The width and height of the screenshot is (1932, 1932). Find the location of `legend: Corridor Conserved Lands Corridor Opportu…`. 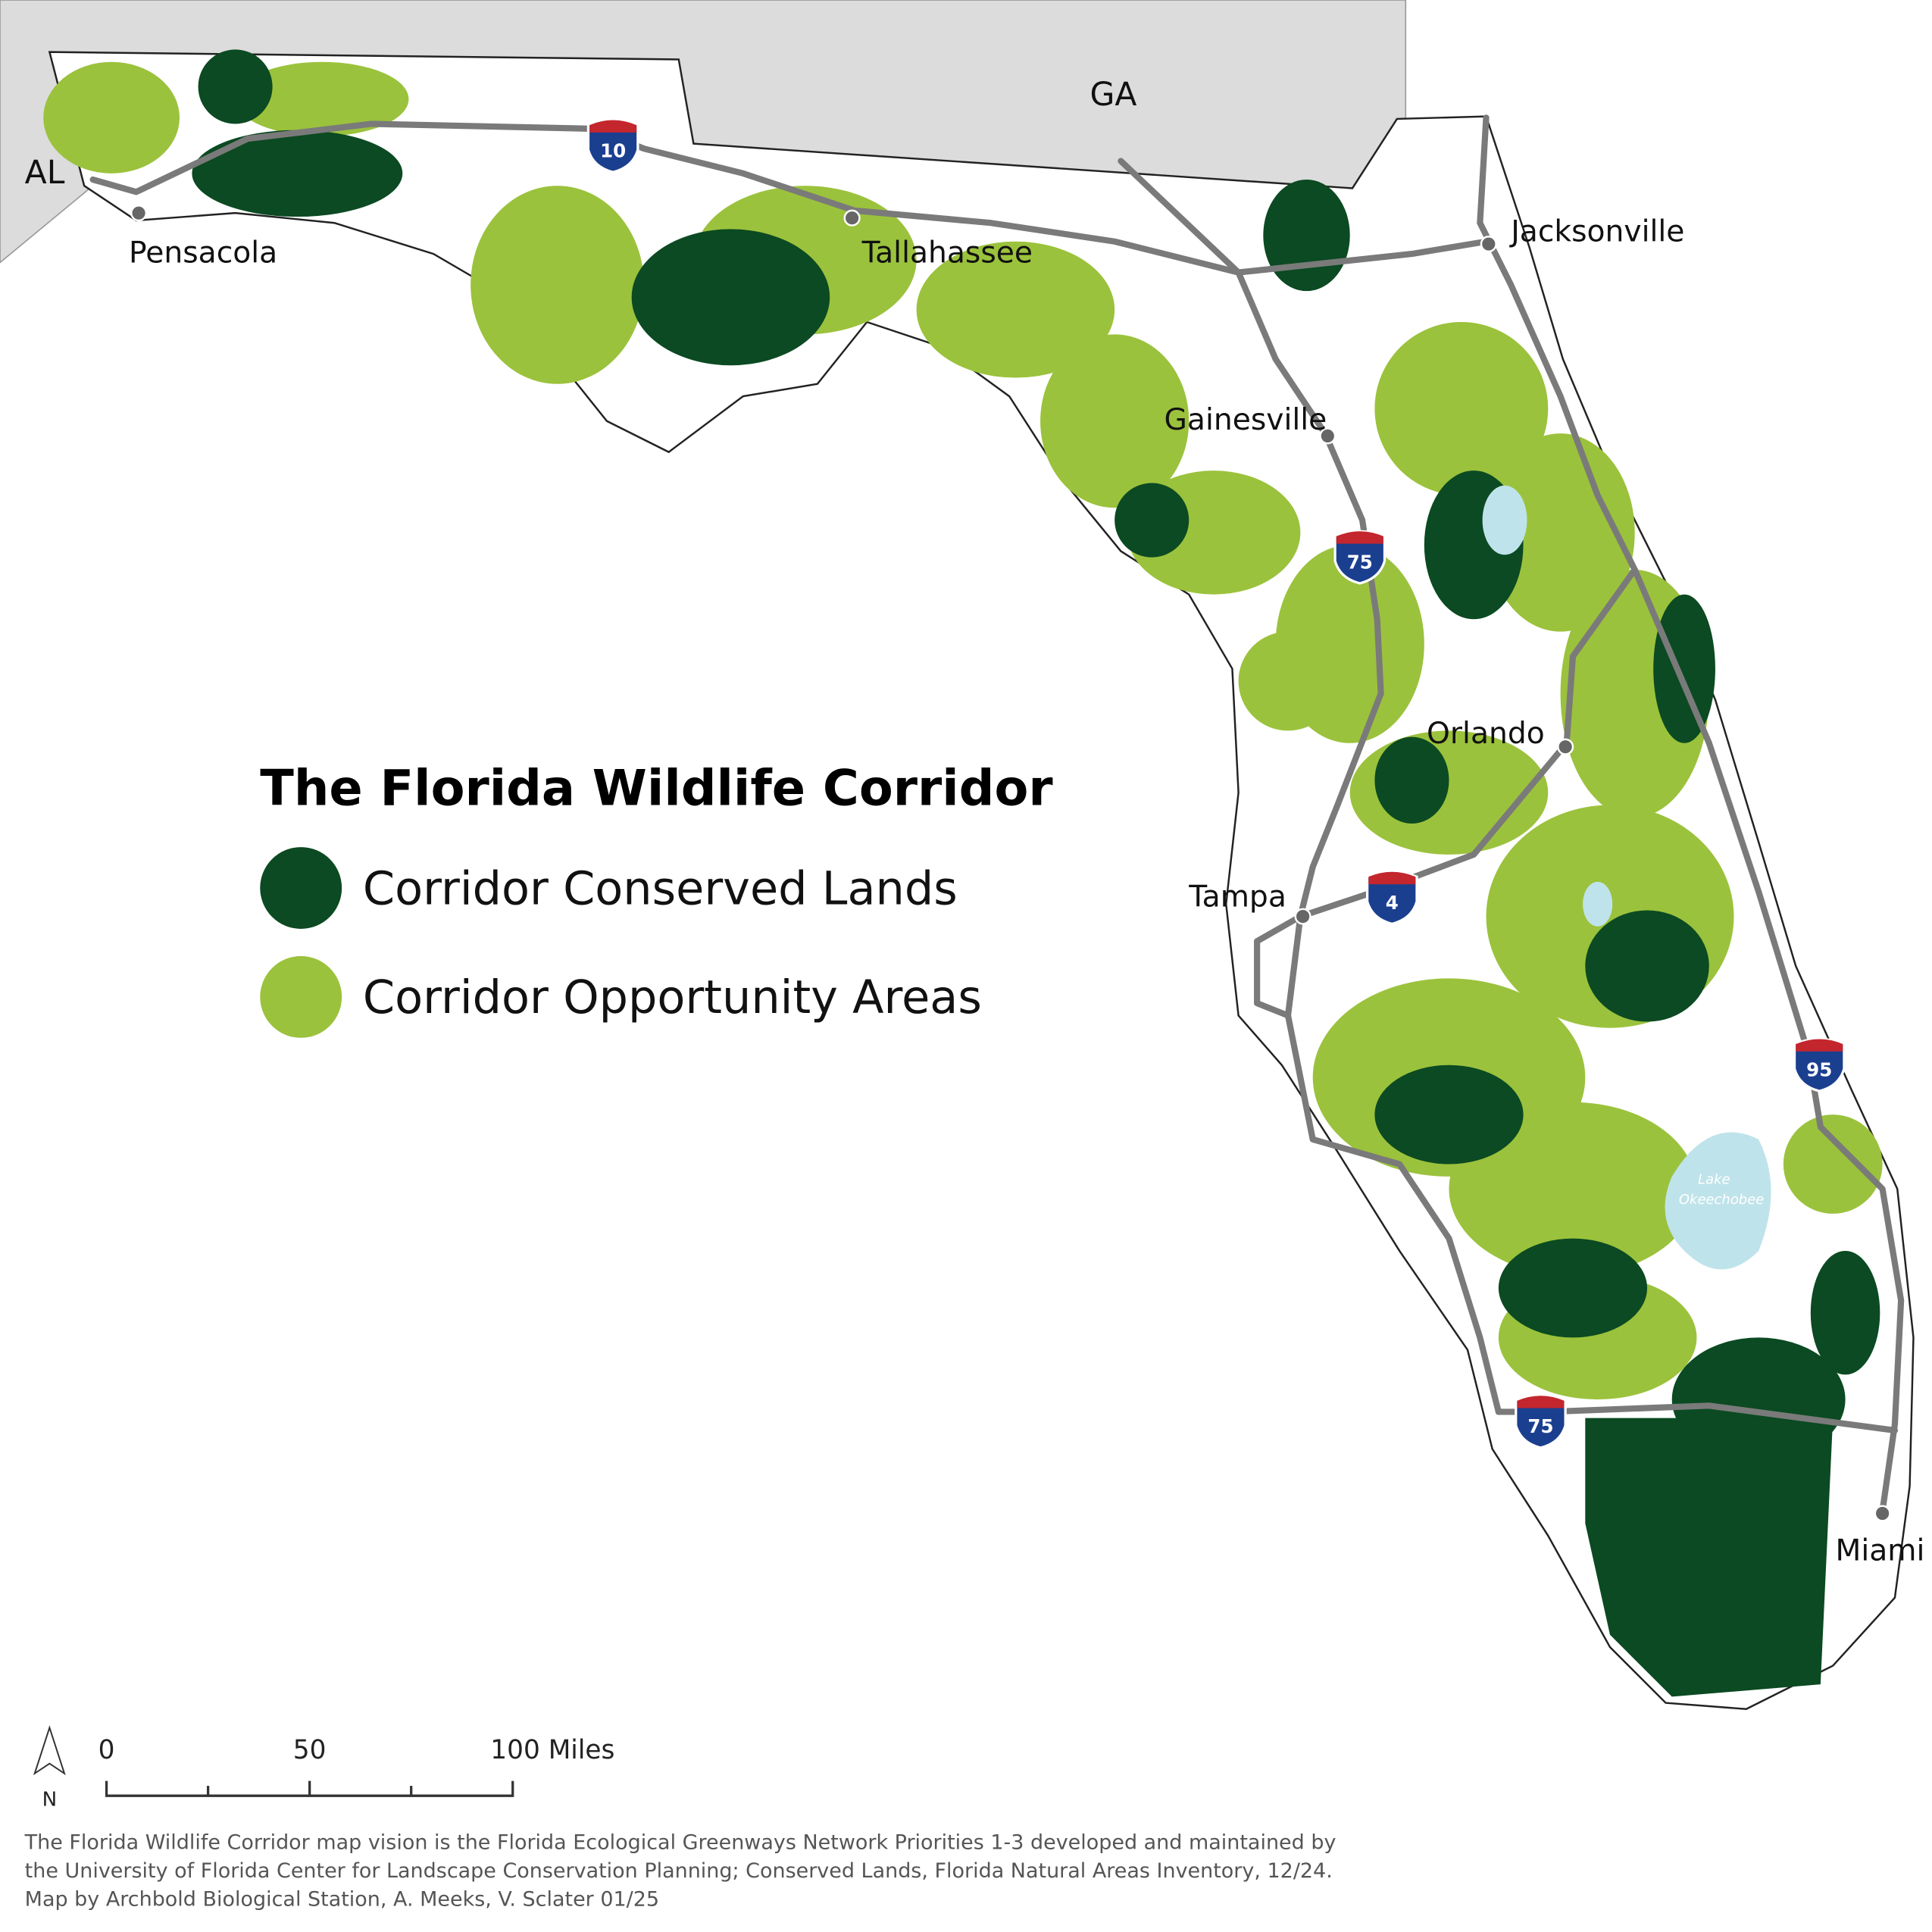

legend: Corridor Conserved Lands Corridor Opportu… is located at coordinates (621, 942).